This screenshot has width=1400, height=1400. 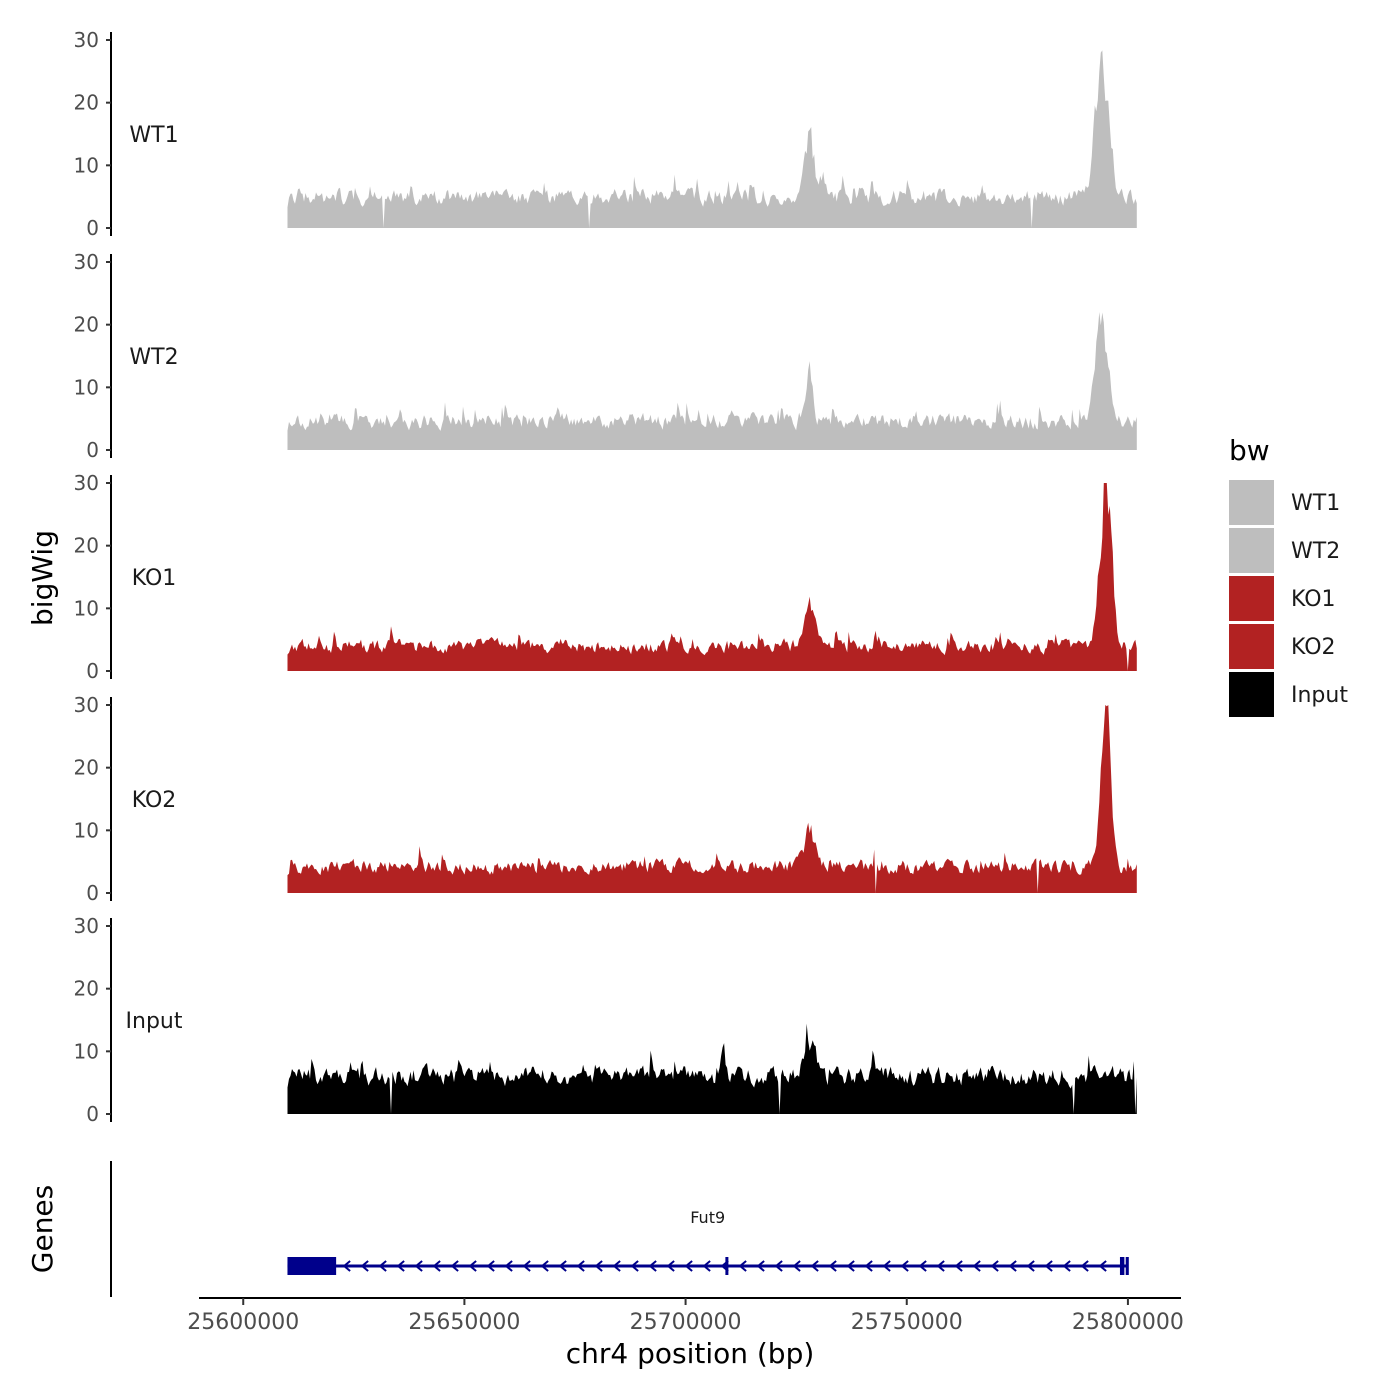 I want to click on signal-area-wt2, so click(x=712, y=381).